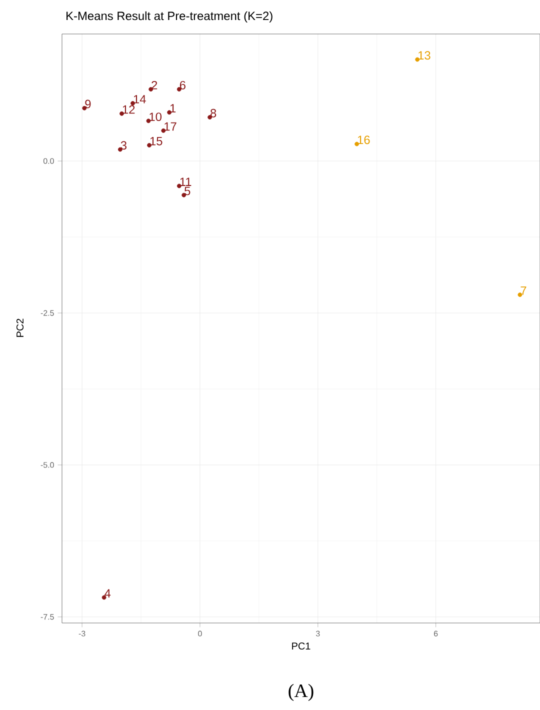  What do you see at coordinates (88, 104) in the screenshot?
I see `annotation: 9` at bounding box center [88, 104].